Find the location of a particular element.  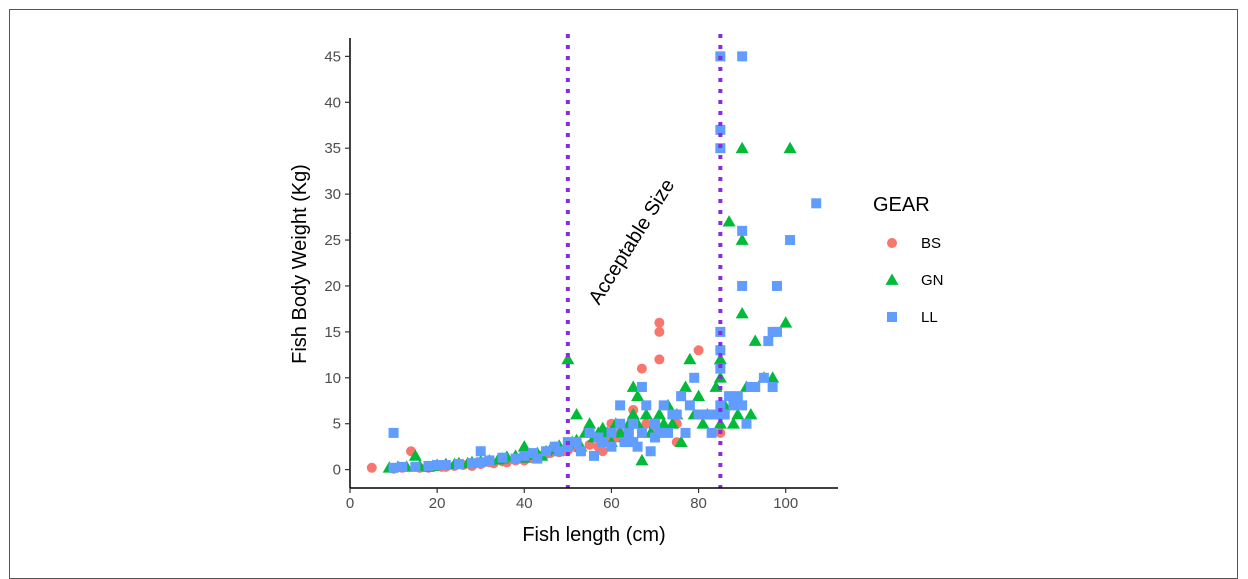

y-tick-label: 30 is located at coordinates (332, 194).